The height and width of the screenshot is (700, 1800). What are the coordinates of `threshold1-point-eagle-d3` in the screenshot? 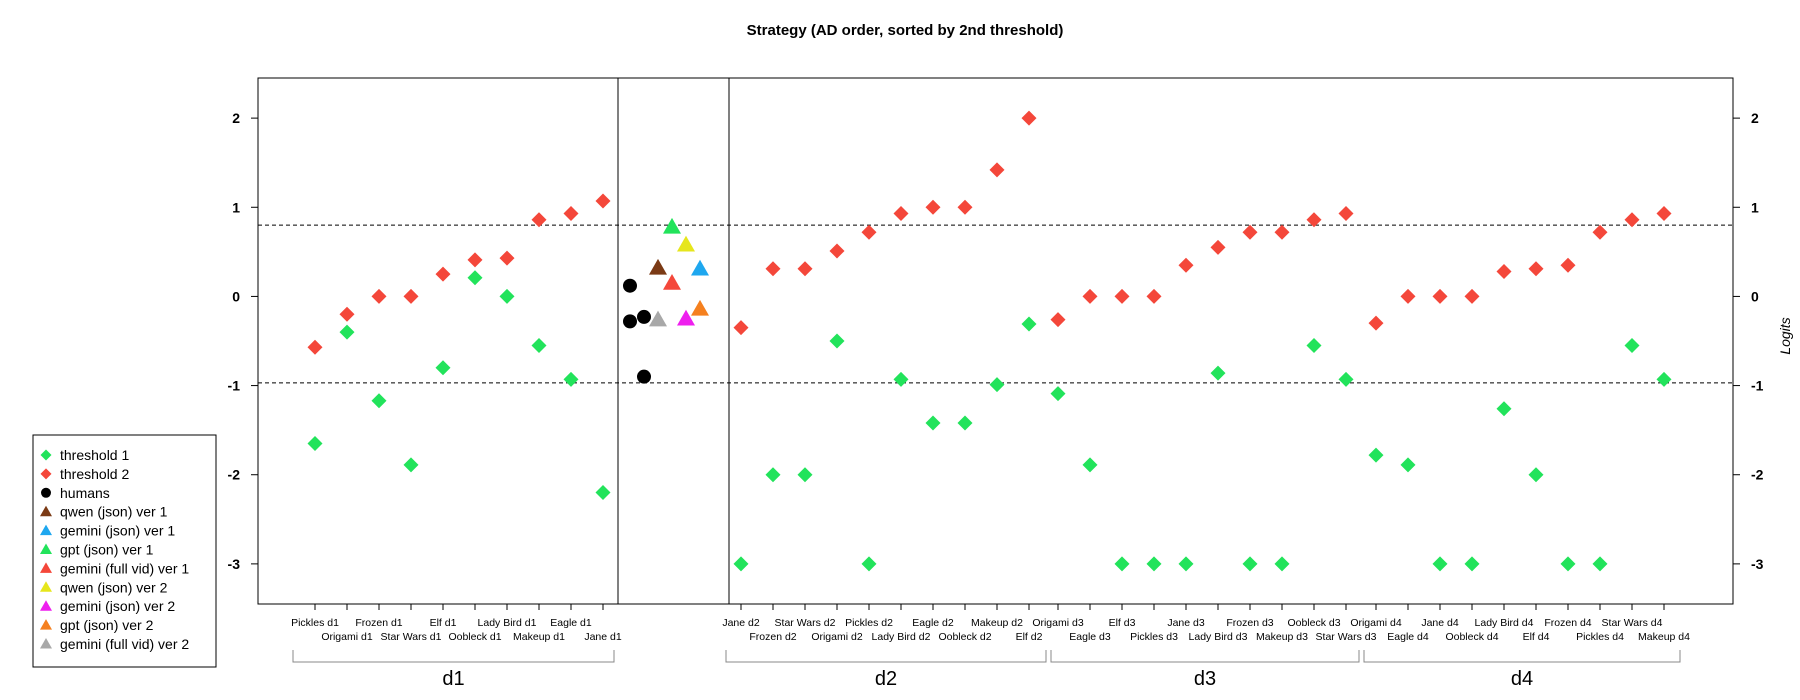 It's located at (1090, 465).